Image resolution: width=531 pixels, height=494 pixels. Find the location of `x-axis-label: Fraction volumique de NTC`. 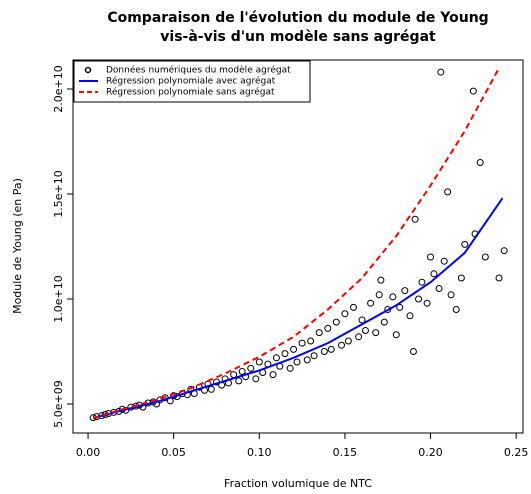

x-axis-label: Fraction volumique de NTC is located at coordinates (298, 483).